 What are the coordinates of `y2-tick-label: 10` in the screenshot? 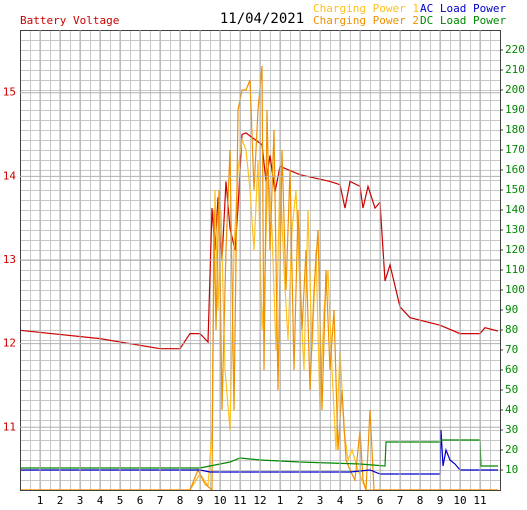 It's located at (511, 469).